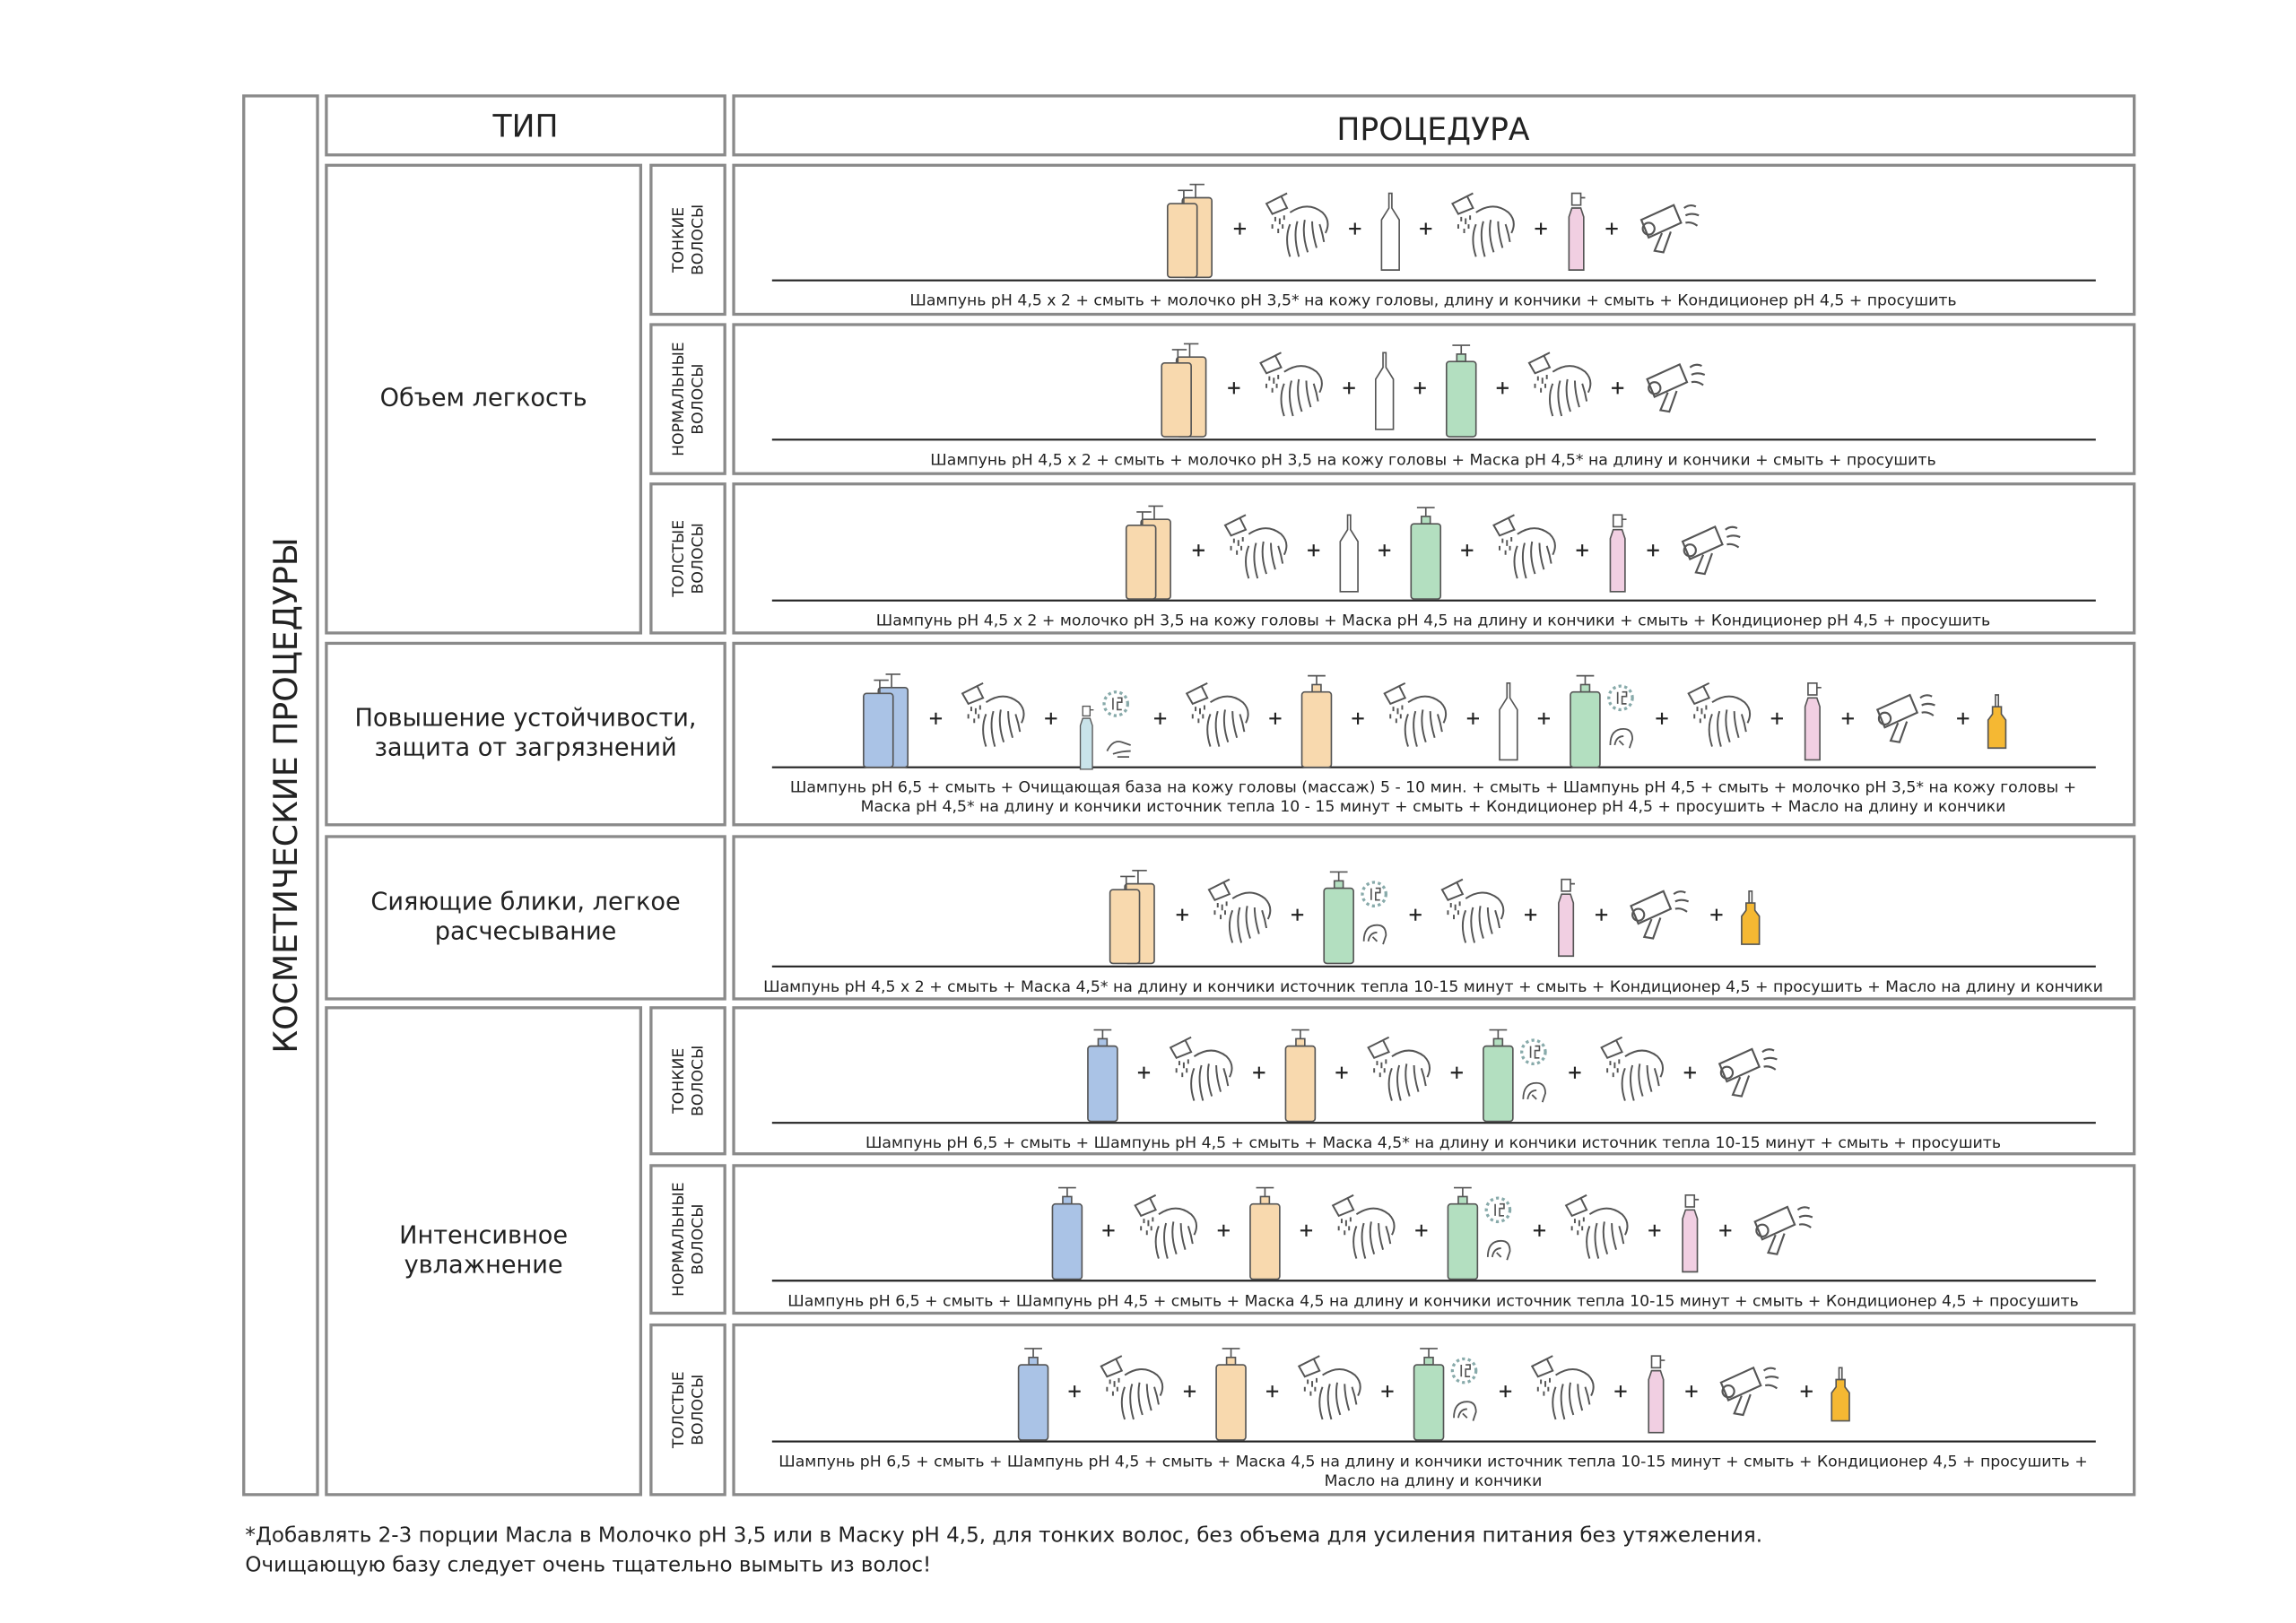 The width and height of the screenshot is (2296, 1623). What do you see at coordinates (1434, 1481) in the screenshot?
I see `procedure-text: Масло на длину и кончики` at bounding box center [1434, 1481].